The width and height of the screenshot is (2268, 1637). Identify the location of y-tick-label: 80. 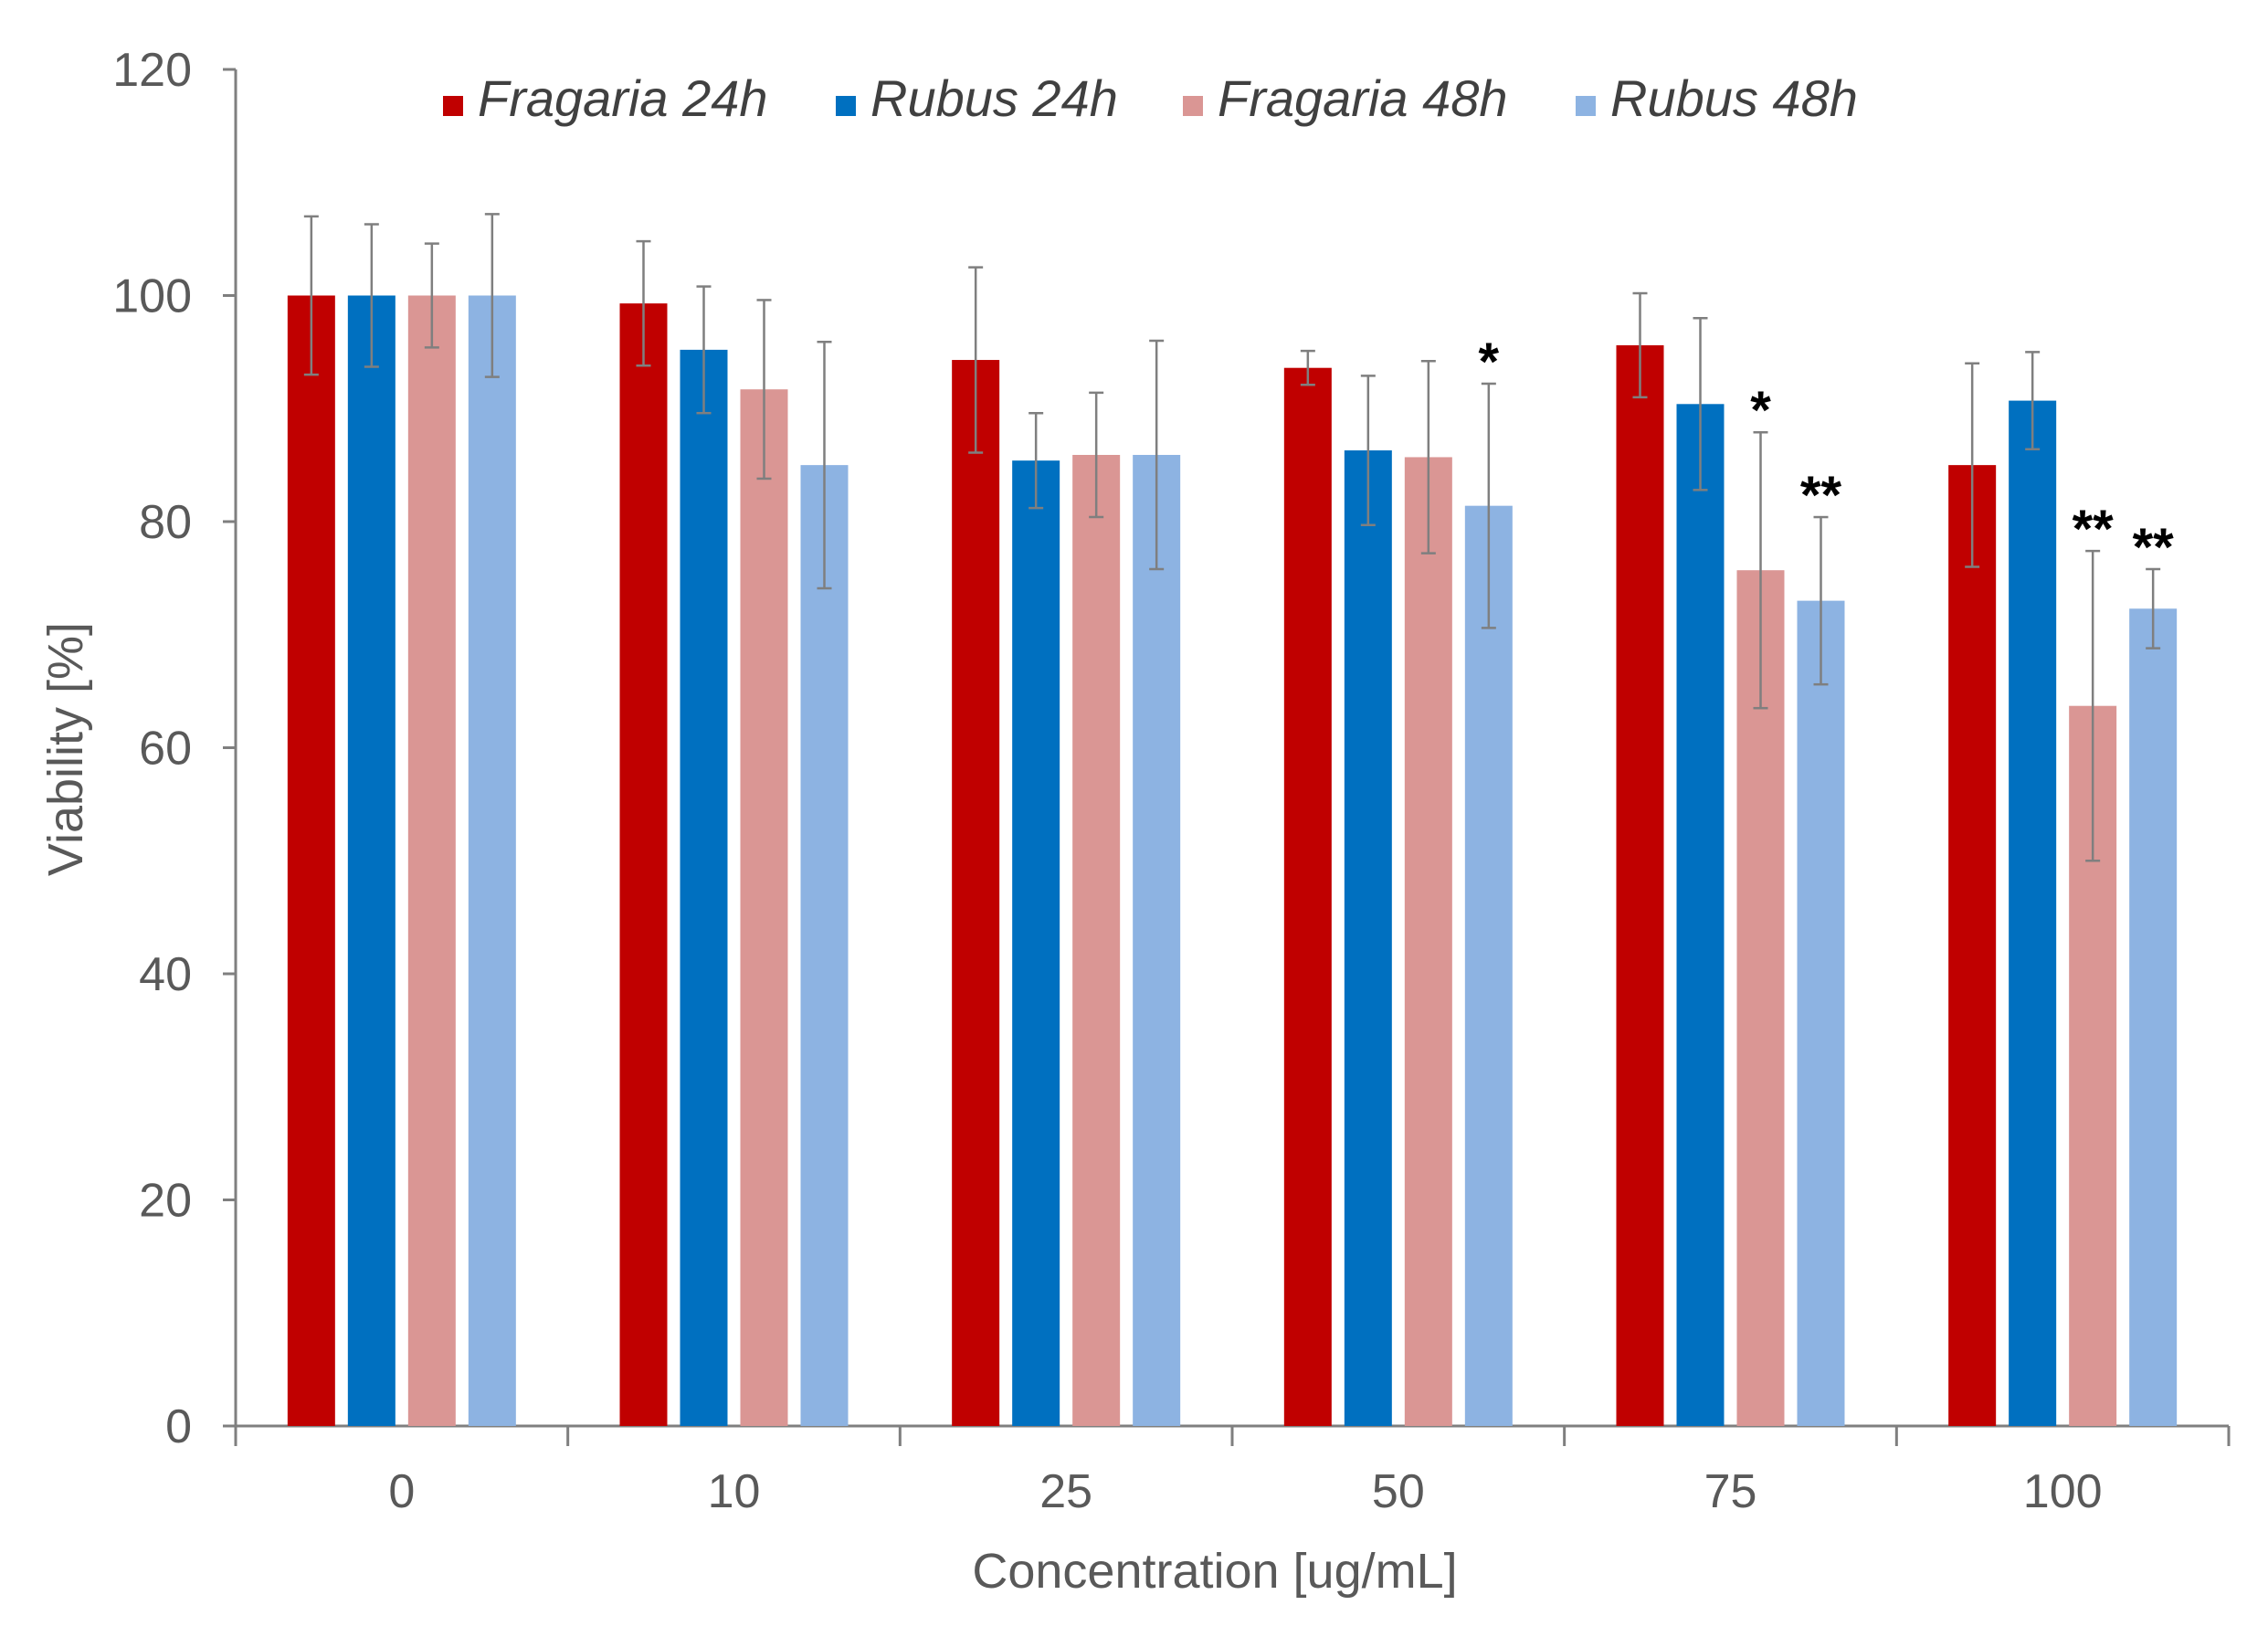
(165, 522).